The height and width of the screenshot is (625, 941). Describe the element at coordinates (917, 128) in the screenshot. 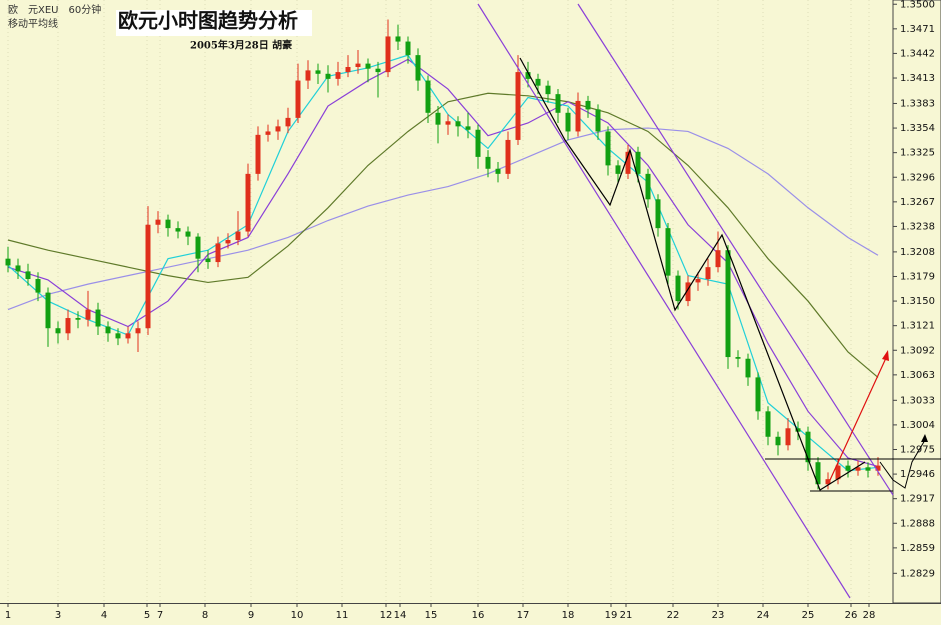

I see `y-tick-label: 1.3354` at that location.